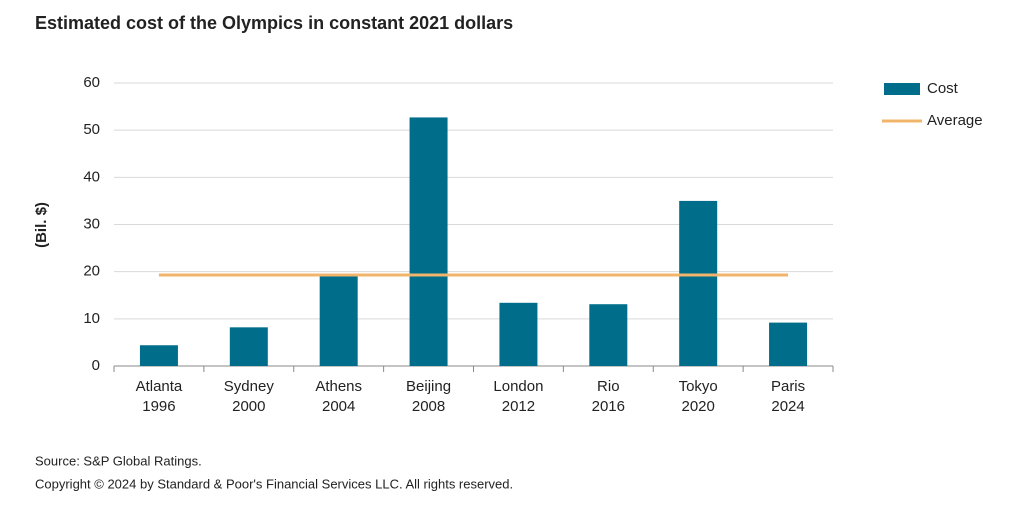 This screenshot has width=1024, height=517. Describe the element at coordinates (96, 365) in the screenshot. I see `y-tick-label: 0` at that location.